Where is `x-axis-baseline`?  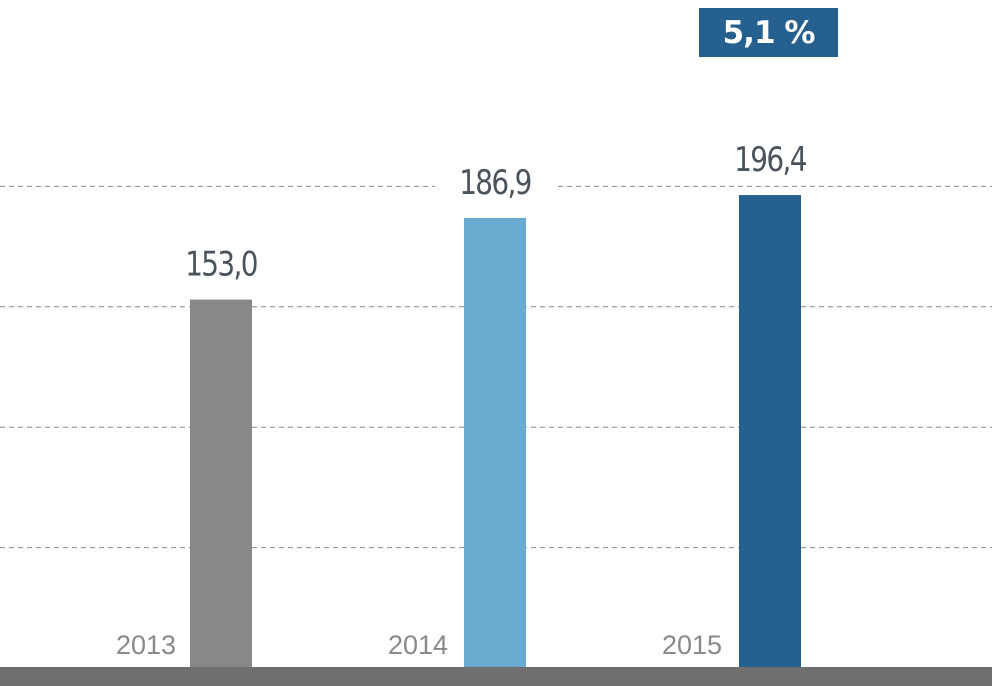 x-axis-baseline is located at coordinates (496, 676).